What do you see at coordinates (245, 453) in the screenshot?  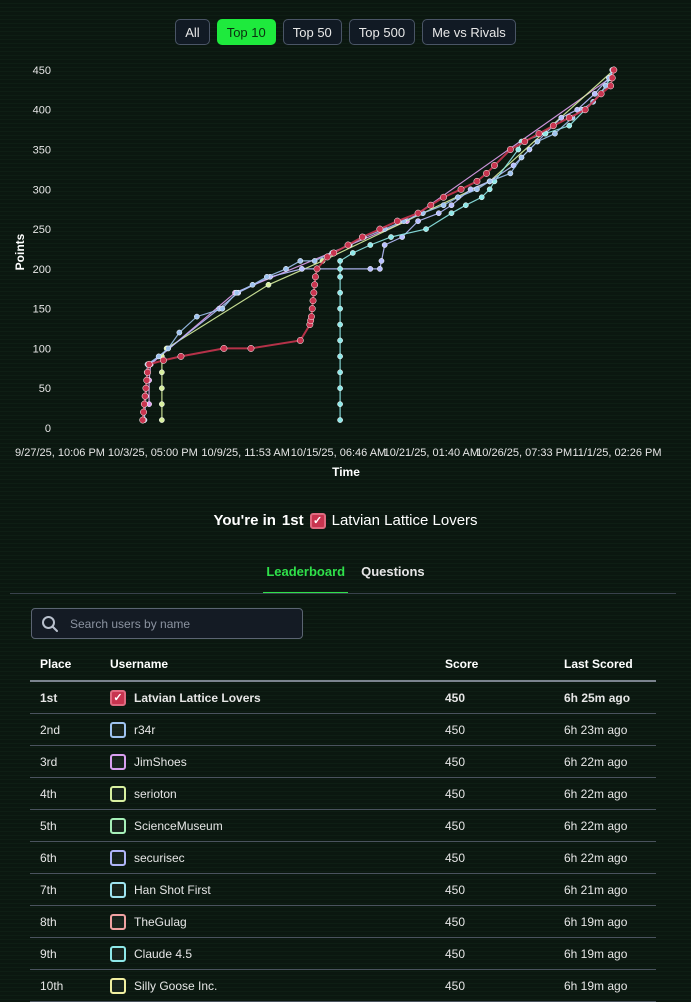 I see `x-tick-label: 10/9/25, 11:53 AM` at bounding box center [245, 453].